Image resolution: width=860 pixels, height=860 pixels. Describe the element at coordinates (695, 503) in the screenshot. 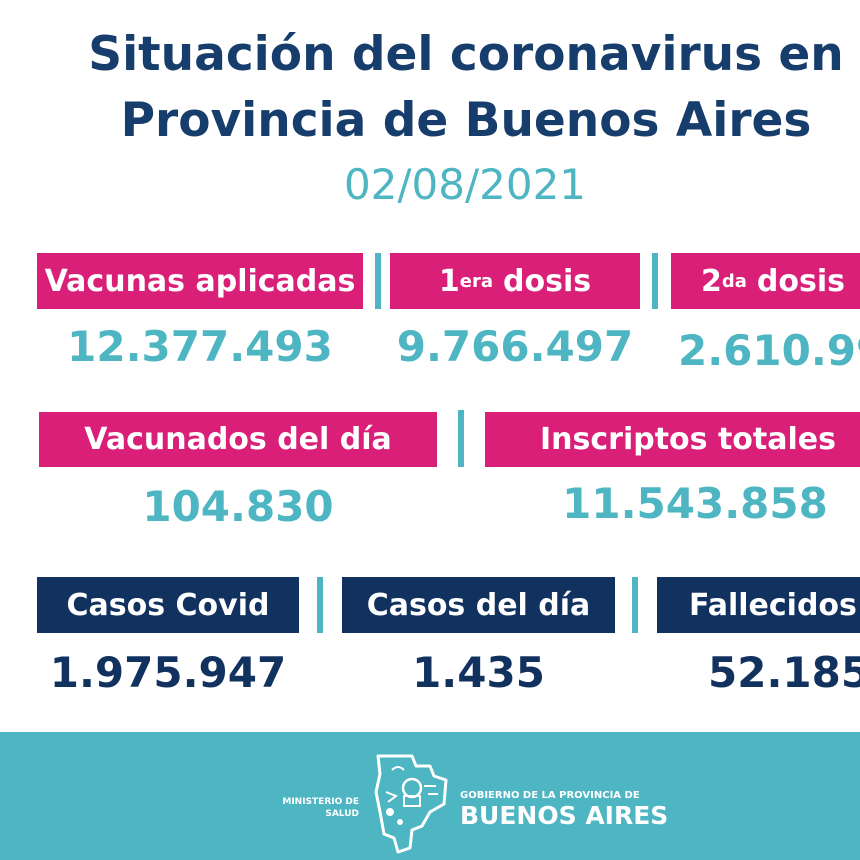

I see `registered-total-value: 11.543.858` at that location.